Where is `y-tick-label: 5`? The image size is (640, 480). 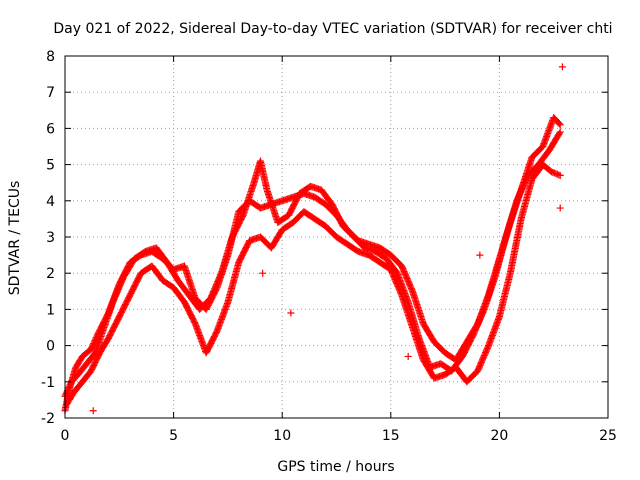 y-tick-label: 5 is located at coordinates (50, 166).